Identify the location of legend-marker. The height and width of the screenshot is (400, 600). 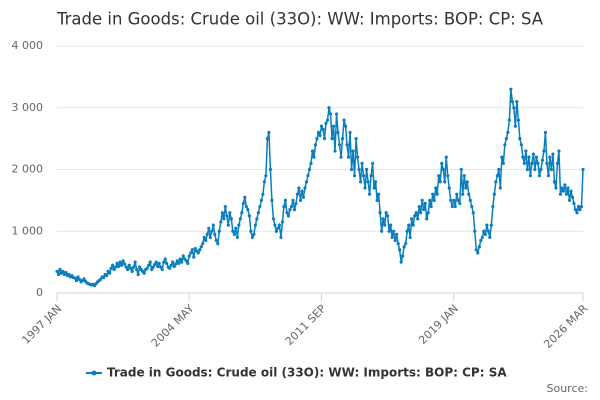
(94, 373).